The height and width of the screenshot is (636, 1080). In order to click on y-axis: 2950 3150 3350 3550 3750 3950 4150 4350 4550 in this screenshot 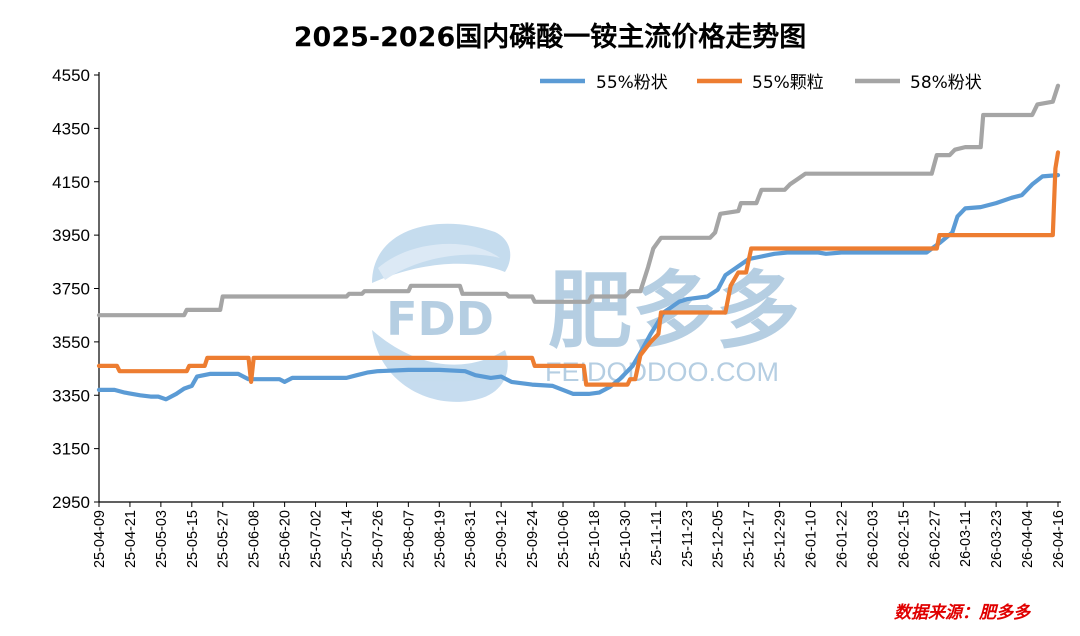, I will do `click(75, 289)`.